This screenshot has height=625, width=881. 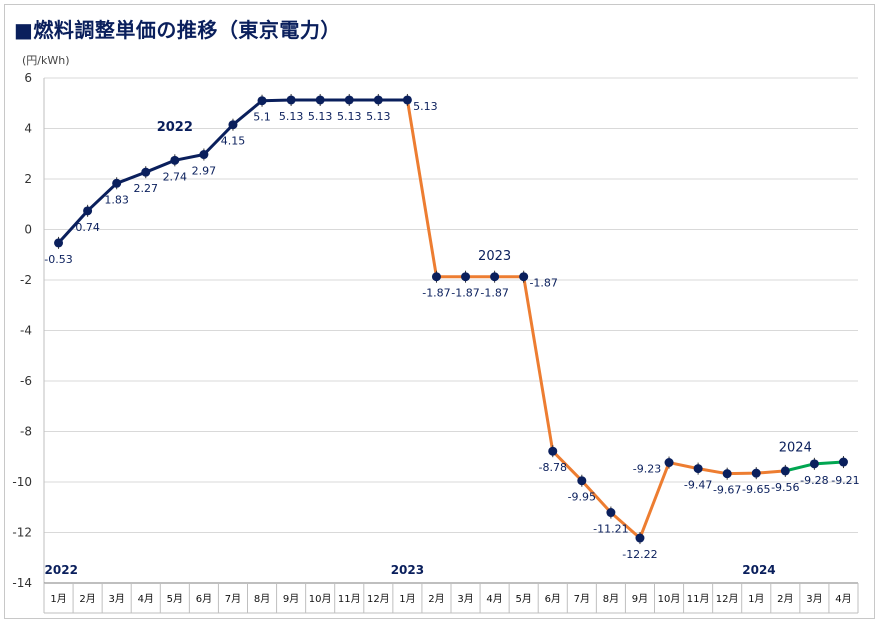 I want to click on data-label: -9.65, so click(x=756, y=489).